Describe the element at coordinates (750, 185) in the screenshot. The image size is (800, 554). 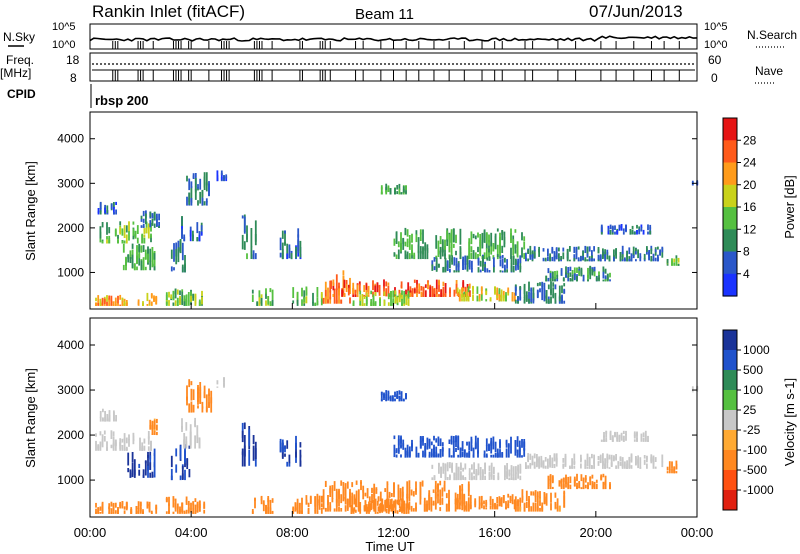
I see `colorbar-tick-label: 20` at that location.